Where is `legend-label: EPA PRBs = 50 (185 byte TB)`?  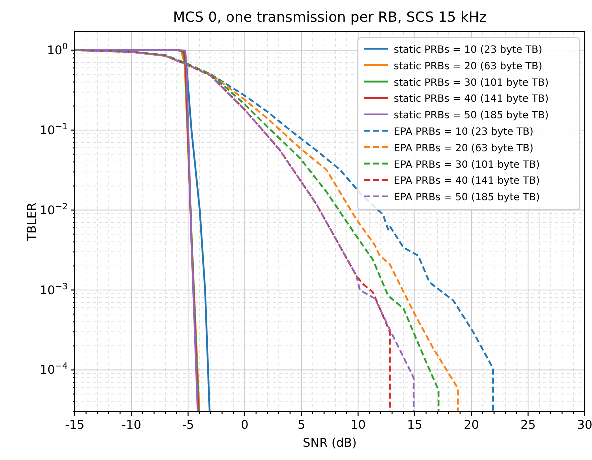 legend-label: EPA PRBs = 50 (185 byte TB) is located at coordinates (467, 198).